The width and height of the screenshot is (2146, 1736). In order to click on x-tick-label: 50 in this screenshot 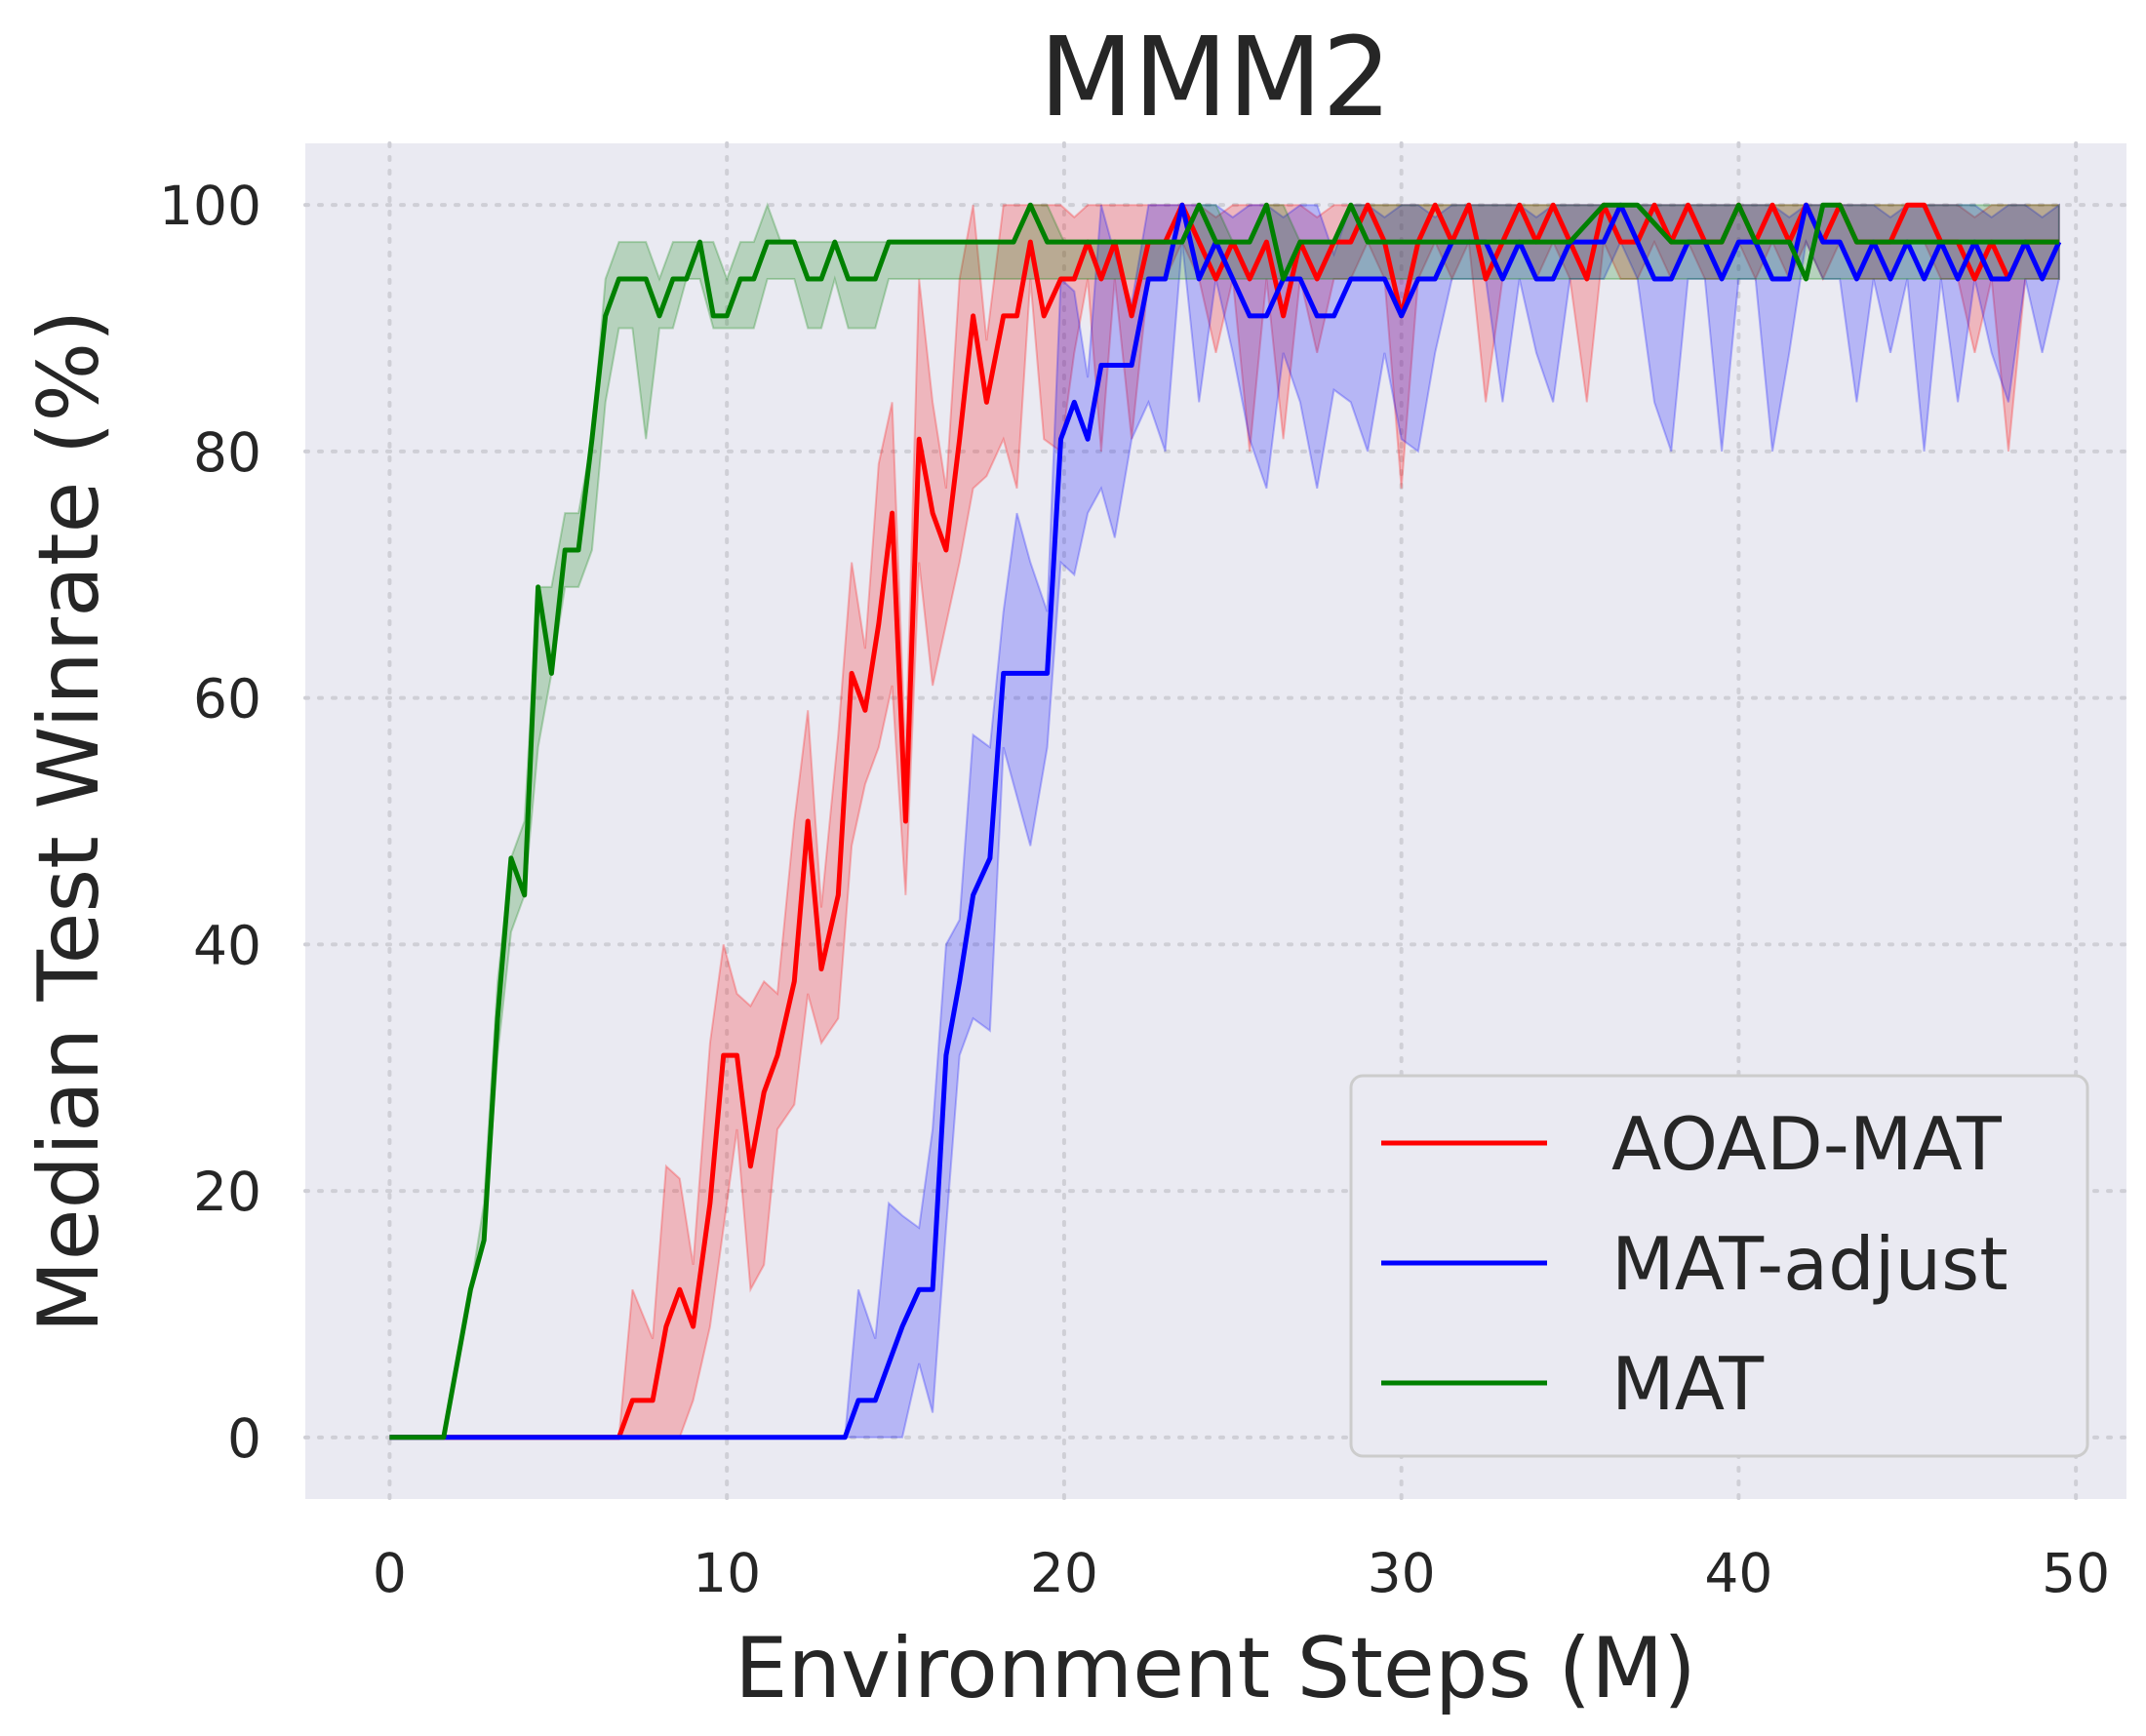, I will do `click(2076, 1573)`.